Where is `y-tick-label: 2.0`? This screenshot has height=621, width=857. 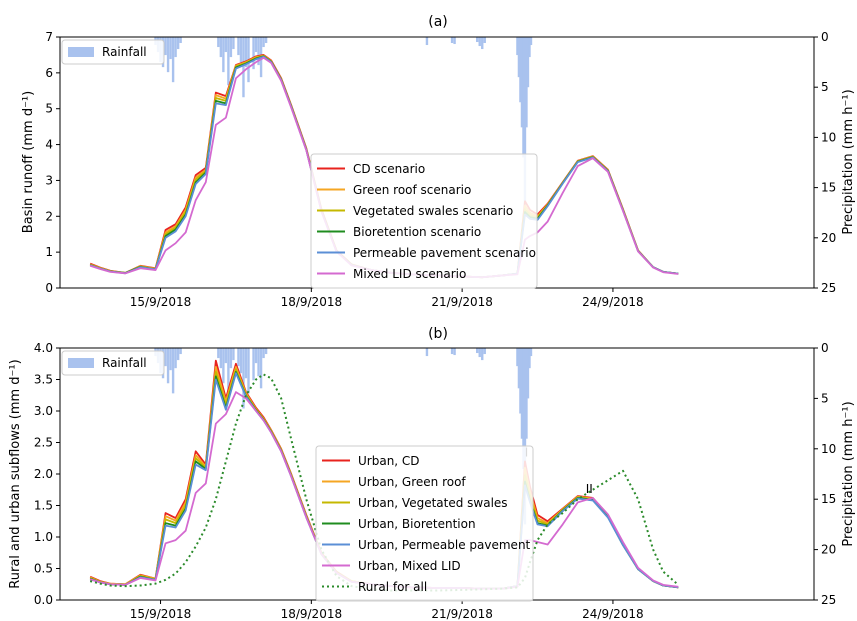 y-tick-label: 2.0 is located at coordinates (43, 474).